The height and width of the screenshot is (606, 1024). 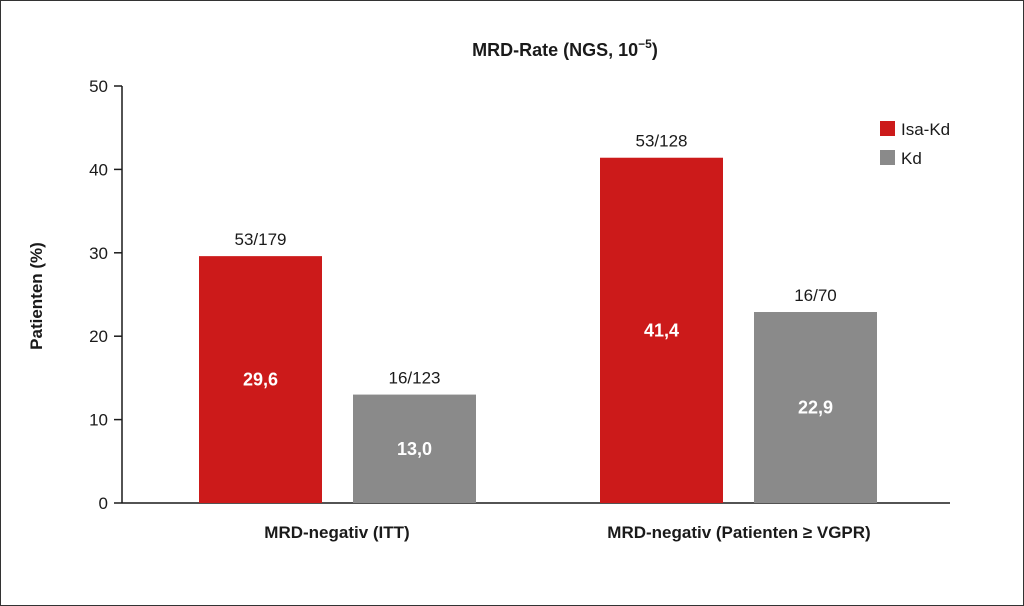 I want to click on y-tick-label: 50, so click(x=98, y=86).